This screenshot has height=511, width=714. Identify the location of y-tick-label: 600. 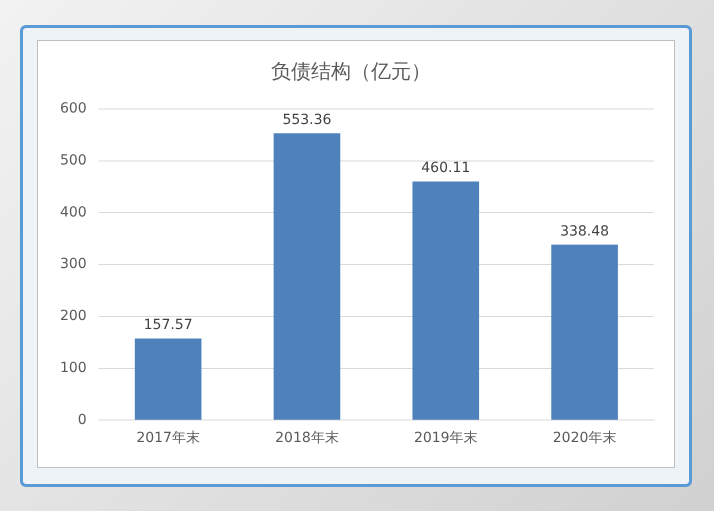
(73, 108).